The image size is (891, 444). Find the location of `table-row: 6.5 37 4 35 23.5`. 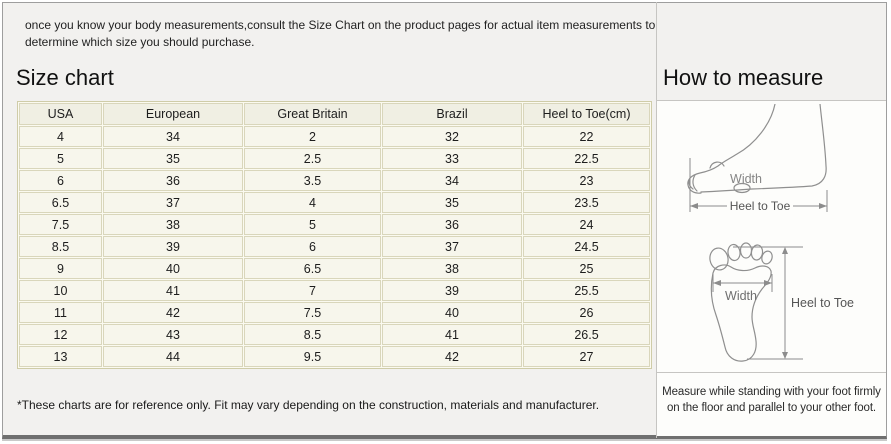

table-row: 6.5 37 4 35 23.5 is located at coordinates (334, 202).